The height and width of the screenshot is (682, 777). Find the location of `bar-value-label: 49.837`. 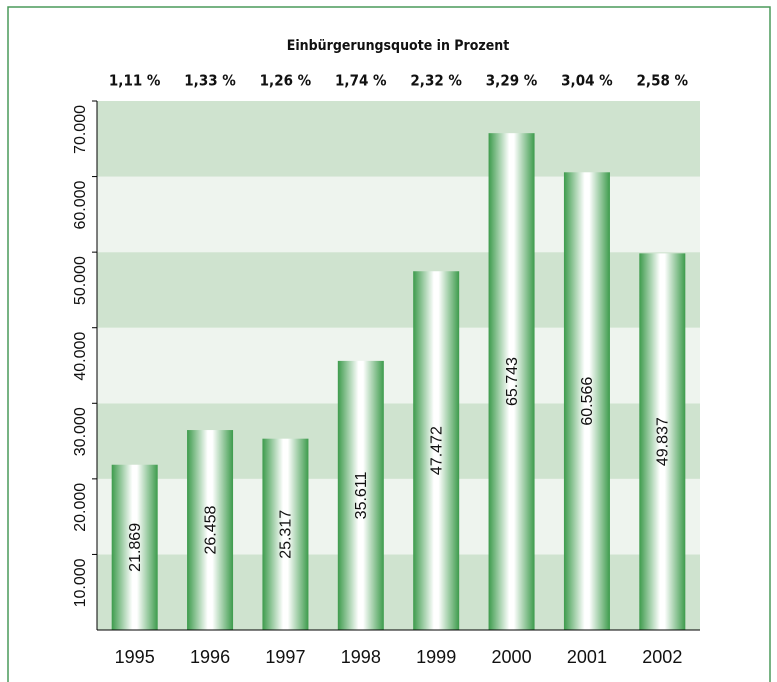

bar-value-label: 49.837 is located at coordinates (663, 441).